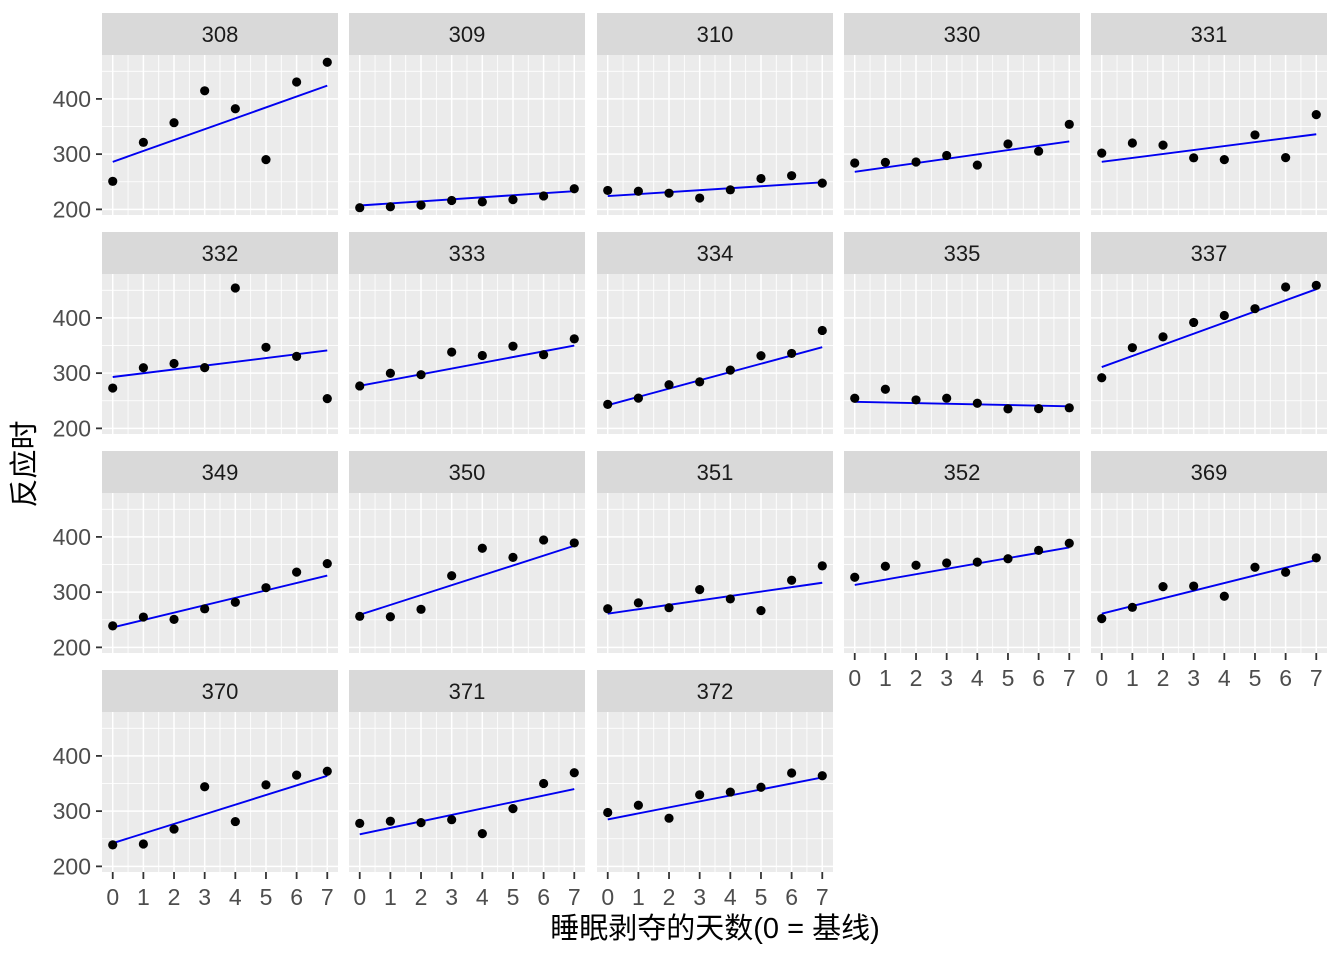 Image resolution: width=1344 pixels, height=960 pixels. Describe the element at coordinates (143, 897) in the screenshot. I see `x-tick-label: 1` at that location.